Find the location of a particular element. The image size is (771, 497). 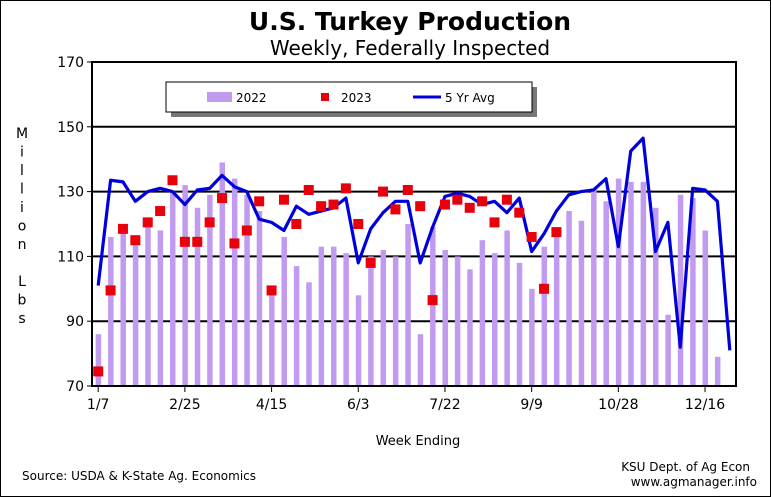

legend-label-2022: 2022 is located at coordinates (251, 98).